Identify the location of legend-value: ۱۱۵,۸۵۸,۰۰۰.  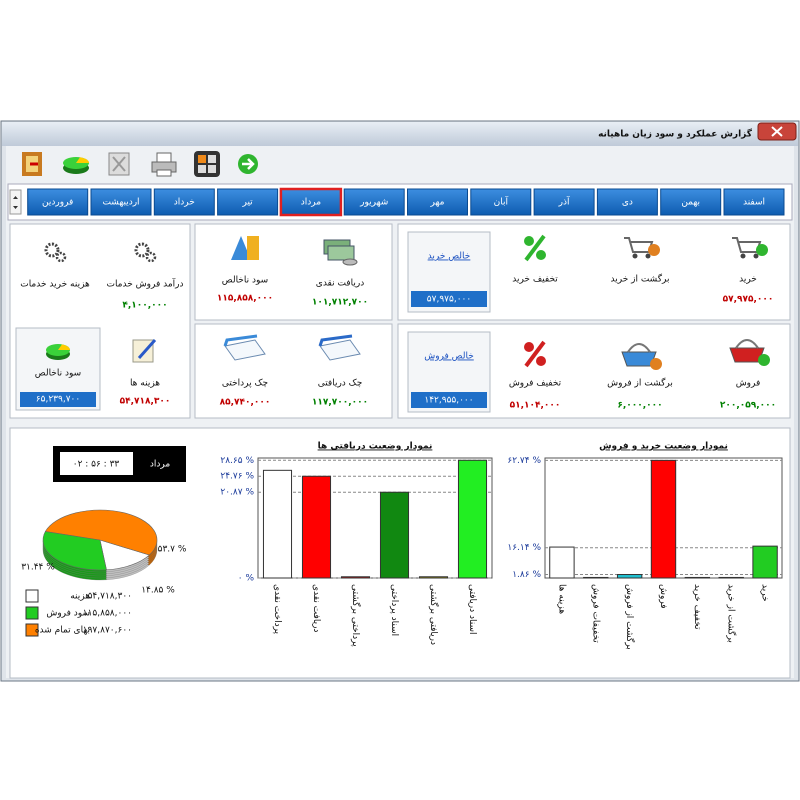
(107, 614).